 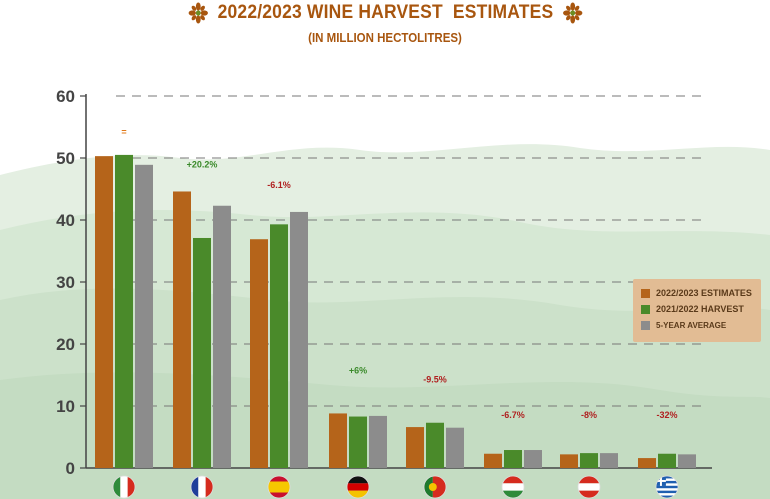 What do you see at coordinates (124, 487) in the screenshot?
I see `italy-flag-icon` at bounding box center [124, 487].